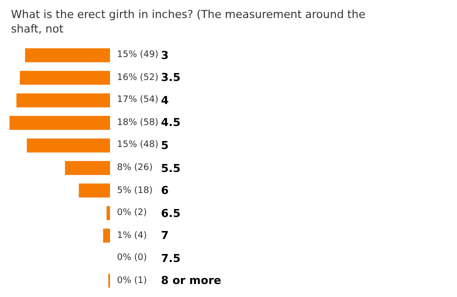  What do you see at coordinates (165, 145) in the screenshot?
I see `y-tick-label: 5` at bounding box center [165, 145].